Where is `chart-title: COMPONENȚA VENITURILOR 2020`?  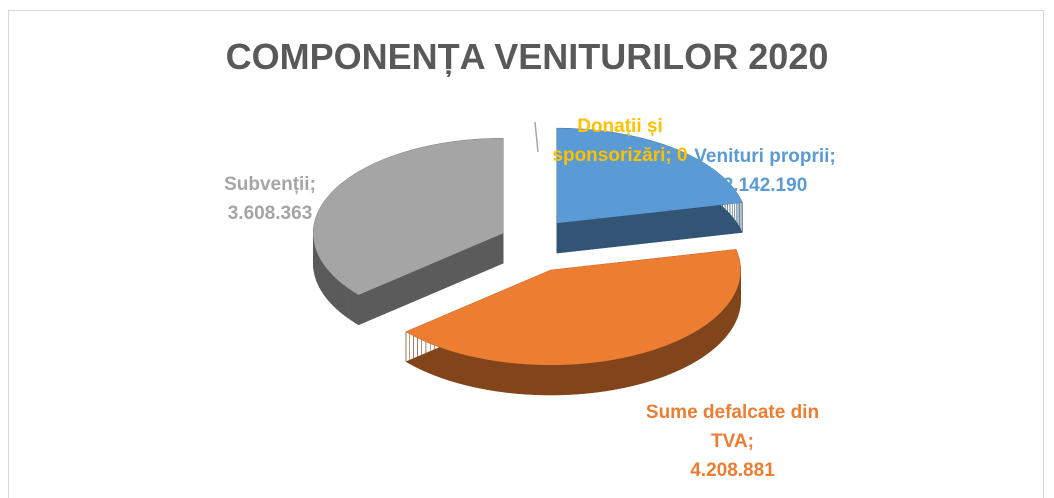 chart-title: COMPONENȚA VENITURILOR 2020 is located at coordinates (527, 56).